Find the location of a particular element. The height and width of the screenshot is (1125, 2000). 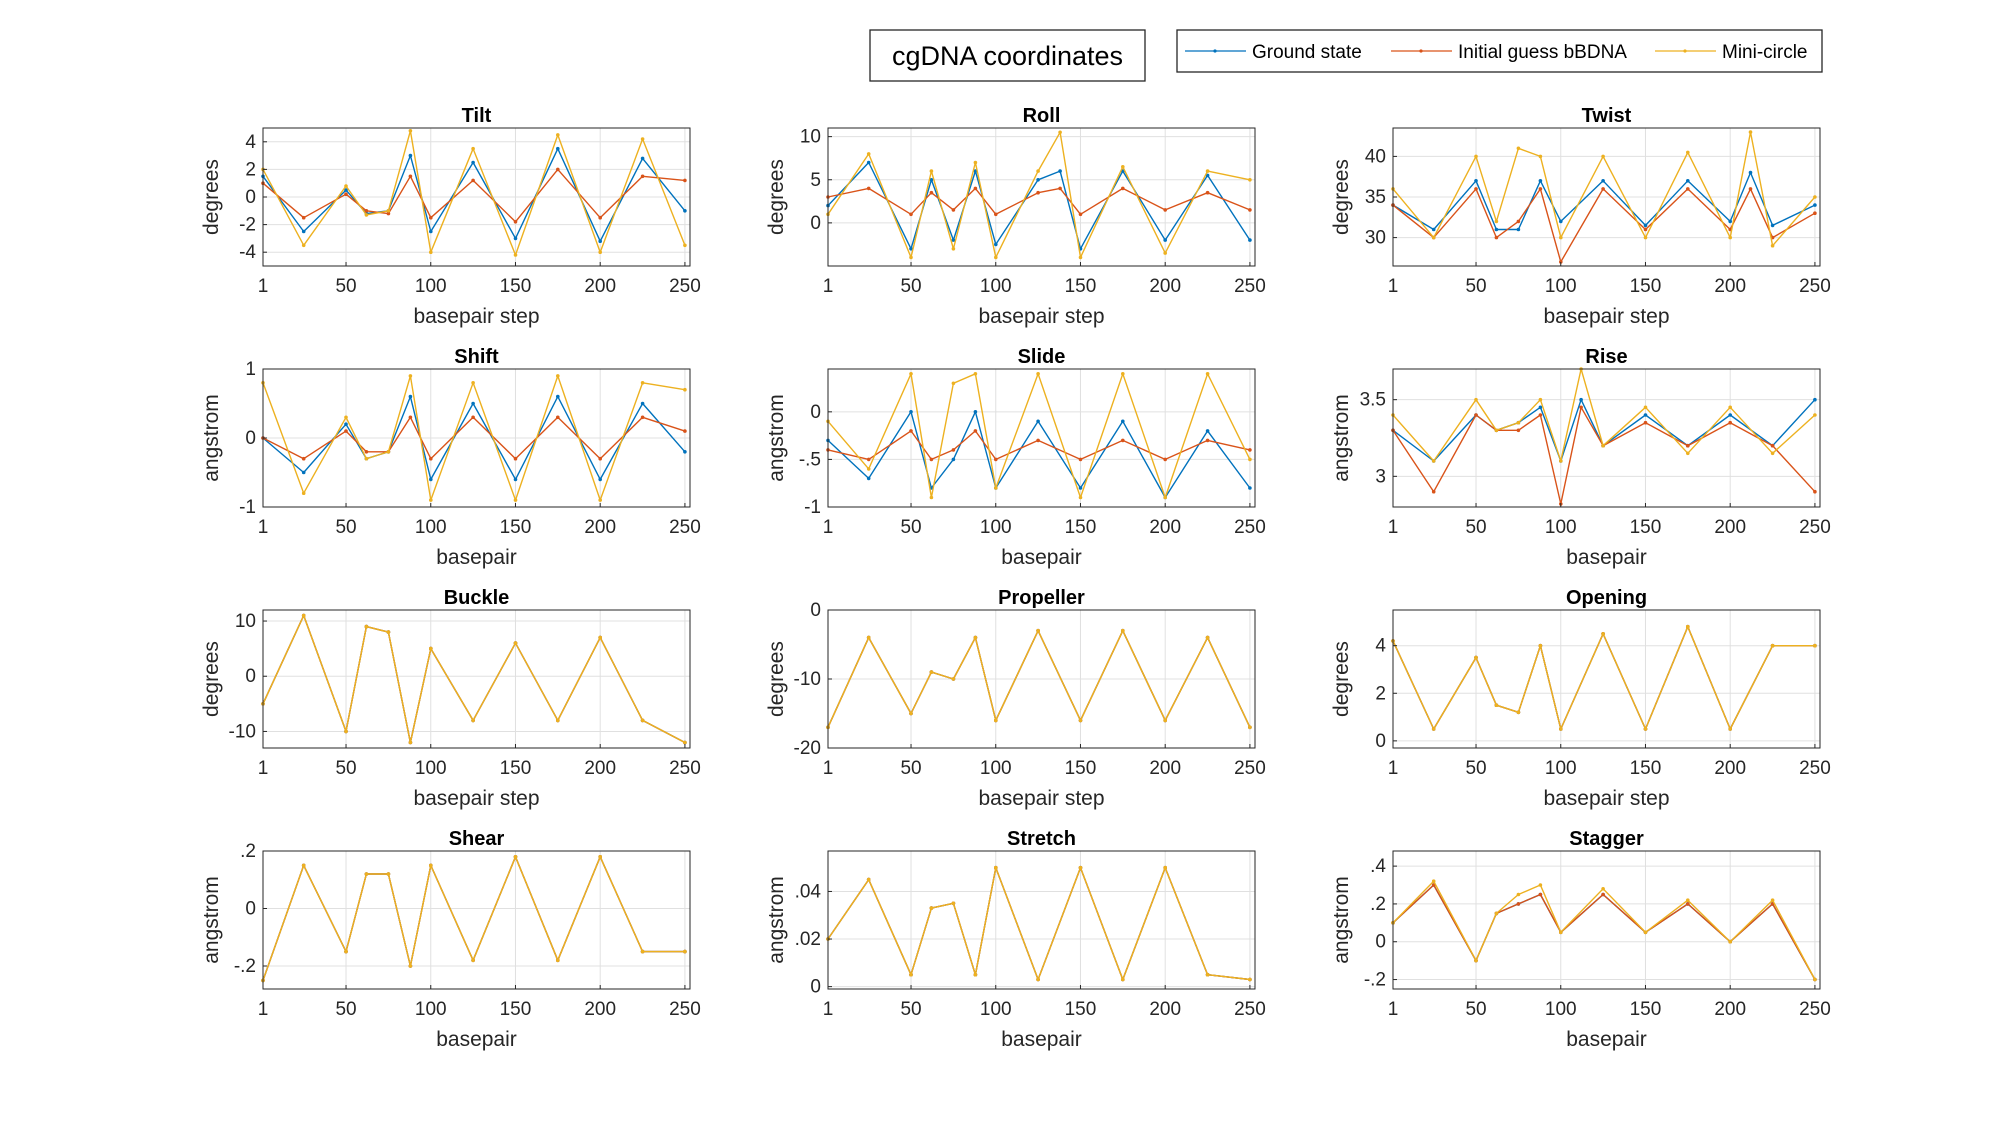

shear-xtick-label-1: 1 is located at coordinates (263, 1009).